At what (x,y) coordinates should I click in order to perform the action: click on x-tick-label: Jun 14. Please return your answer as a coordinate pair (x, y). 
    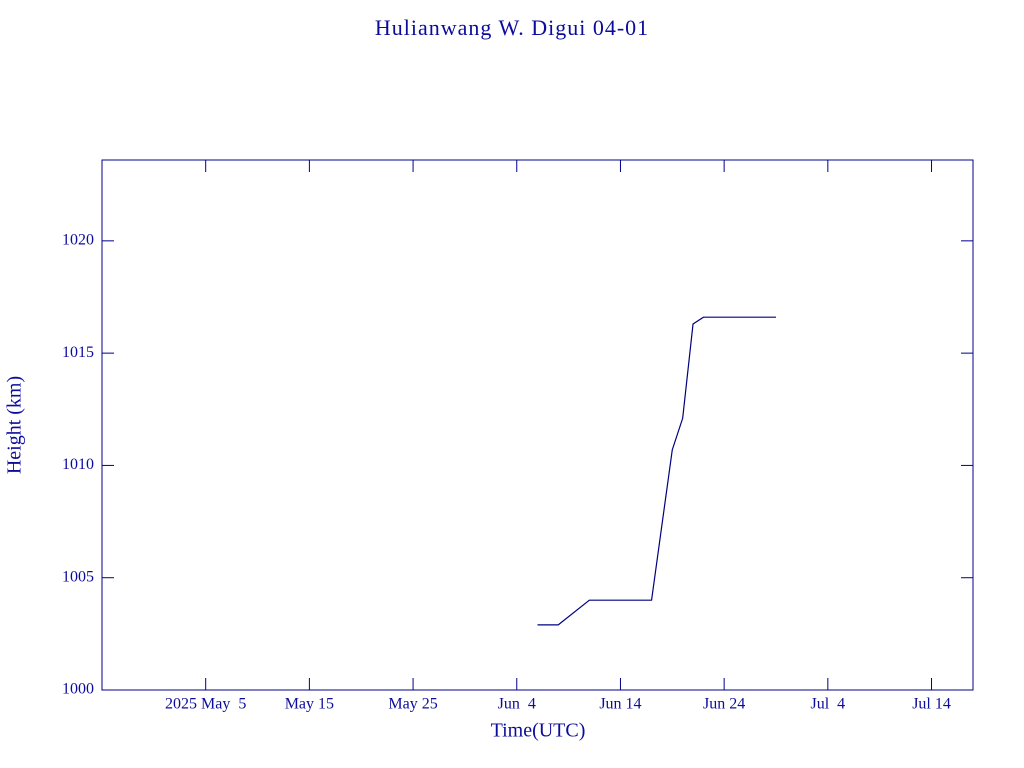
    Looking at the image, I should click on (620, 704).